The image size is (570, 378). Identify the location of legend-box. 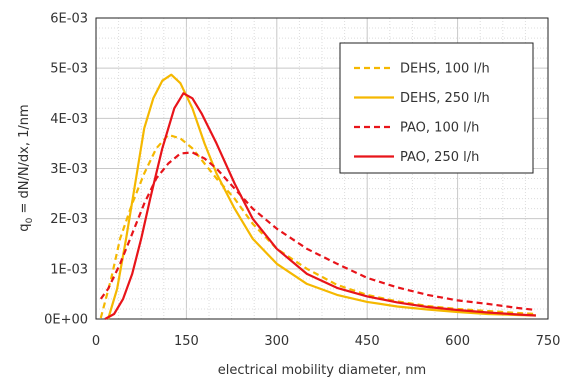
(436, 108).